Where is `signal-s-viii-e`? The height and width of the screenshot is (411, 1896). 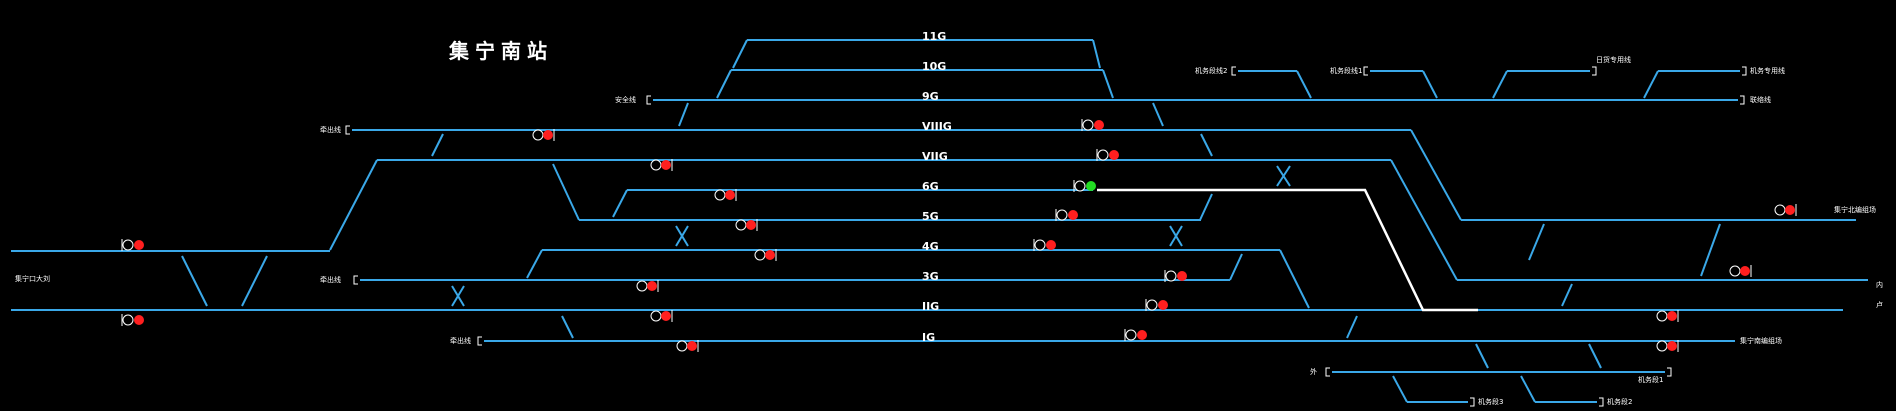 signal-s-viii-e is located at coordinates (1092, 125).